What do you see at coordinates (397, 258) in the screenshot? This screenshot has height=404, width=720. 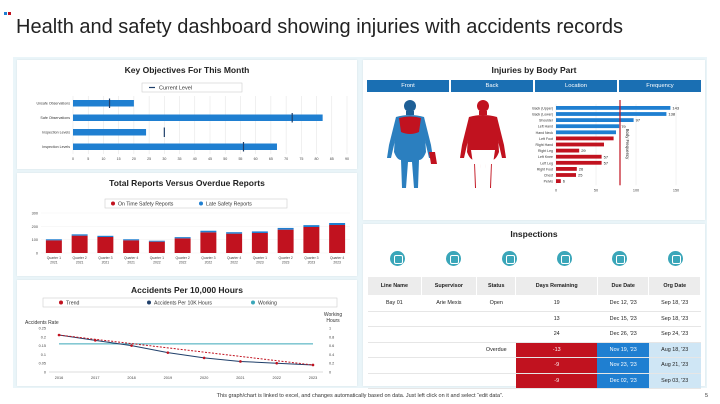 I see `user-icon` at bounding box center [397, 258].